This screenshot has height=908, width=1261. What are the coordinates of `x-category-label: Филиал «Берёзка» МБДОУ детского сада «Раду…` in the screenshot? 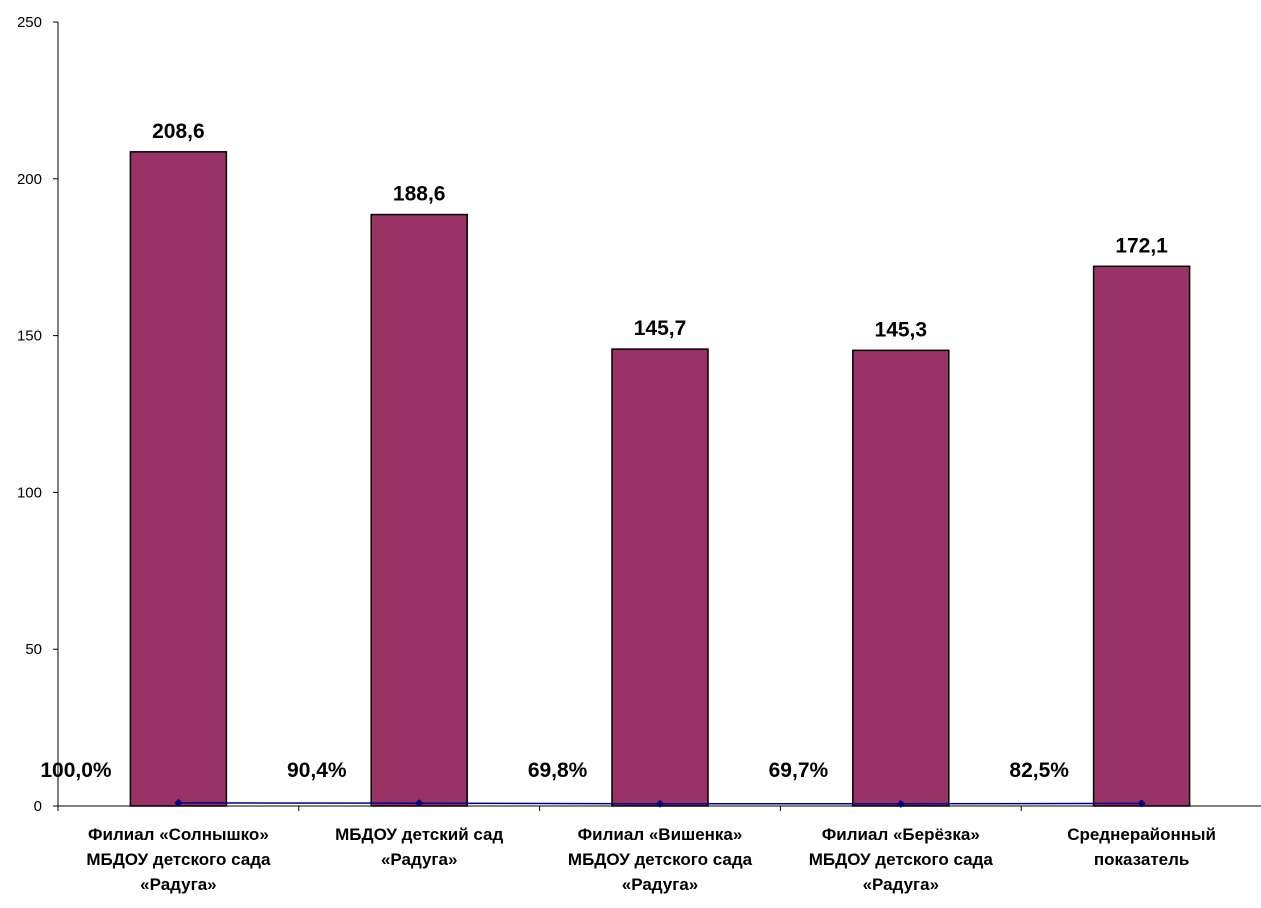 It's located at (901, 859).